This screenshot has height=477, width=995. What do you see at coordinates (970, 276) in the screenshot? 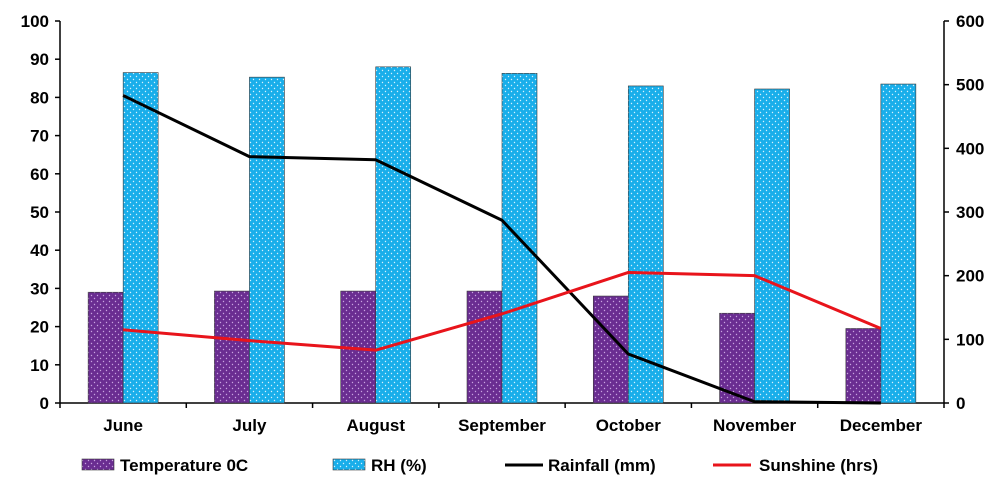
I see `right-tick-label: 200` at bounding box center [970, 276].